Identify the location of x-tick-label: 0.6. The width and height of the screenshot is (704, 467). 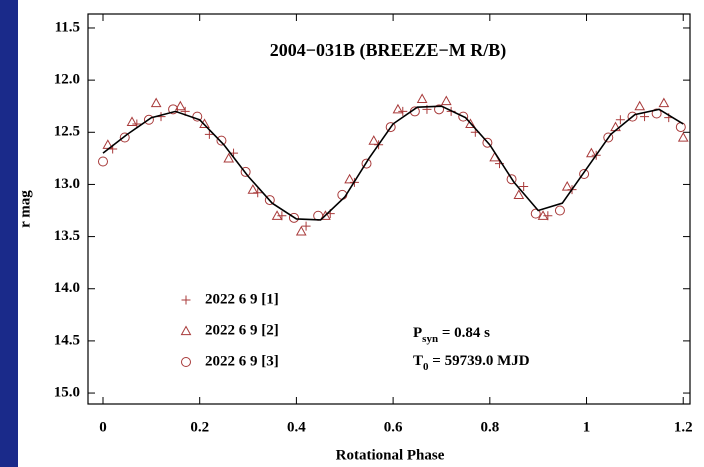
(393, 427).